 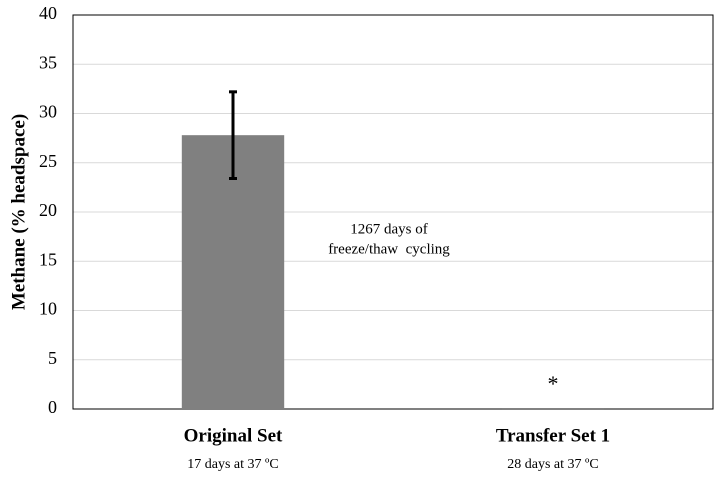 I want to click on y-tick-label: 0, so click(x=52, y=407).